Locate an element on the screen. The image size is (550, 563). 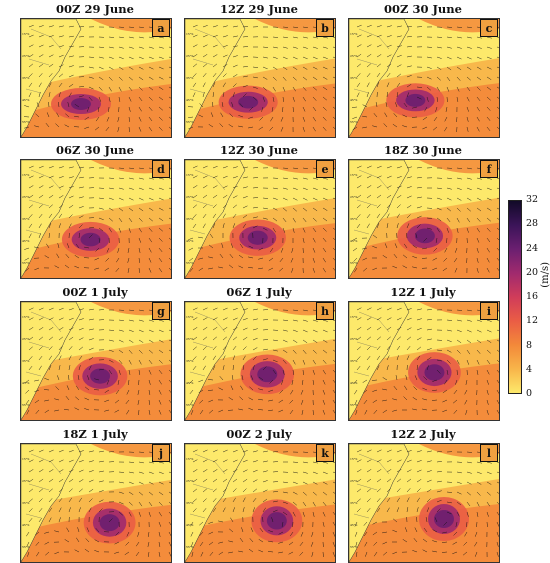
panel-title: 00Z 1 July is located at coordinates (95, 292).